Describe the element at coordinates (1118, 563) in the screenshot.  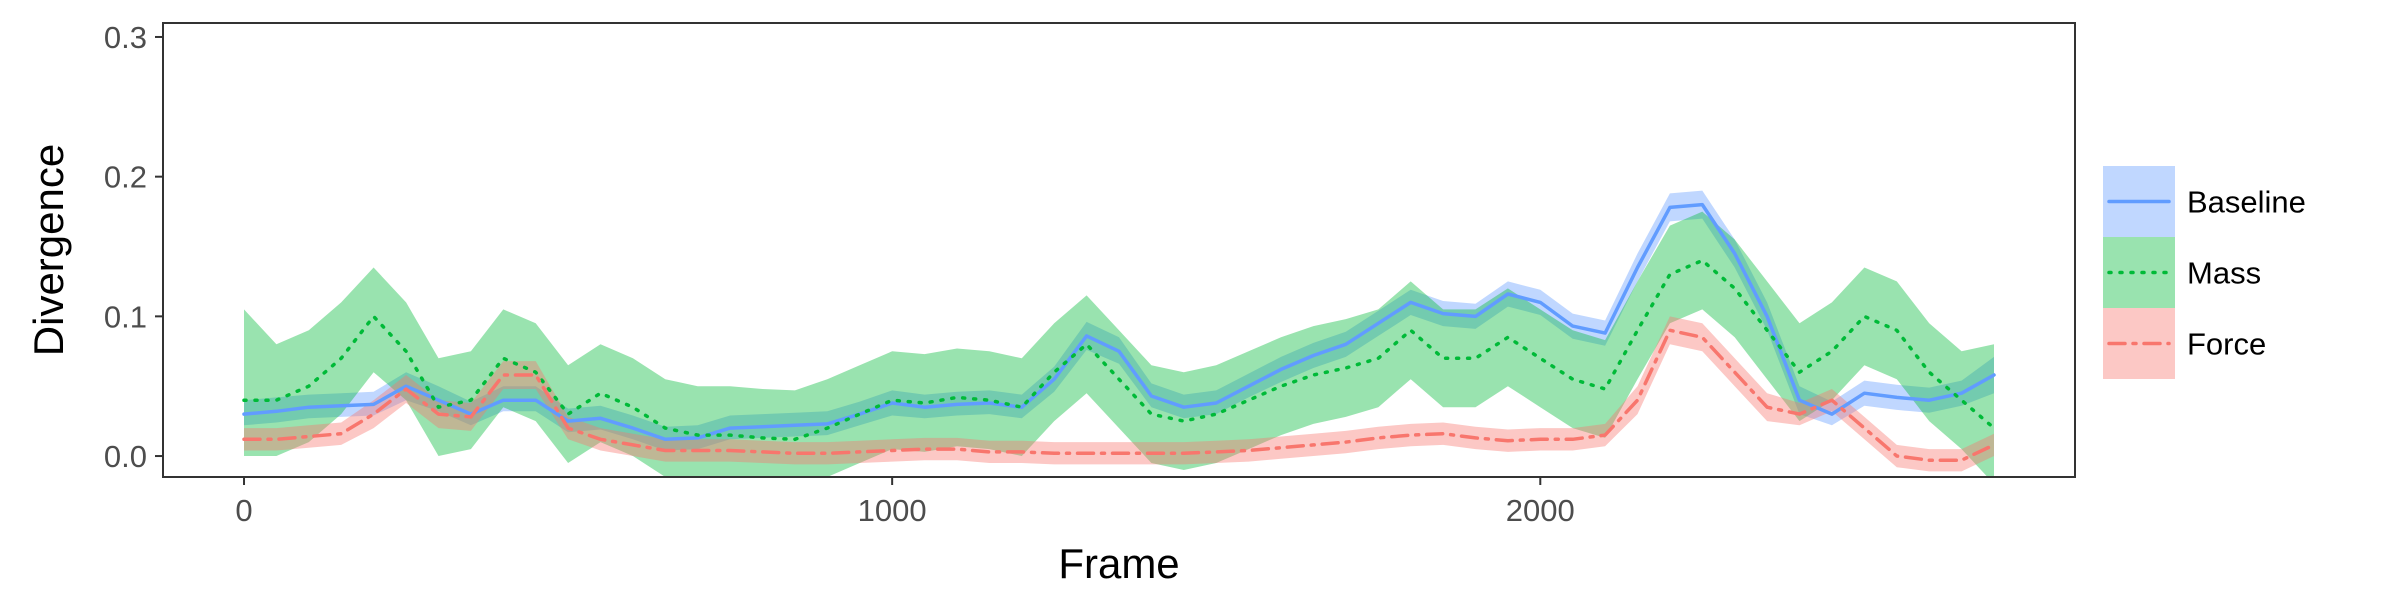
I see `x-axis-title: Frame` at that location.